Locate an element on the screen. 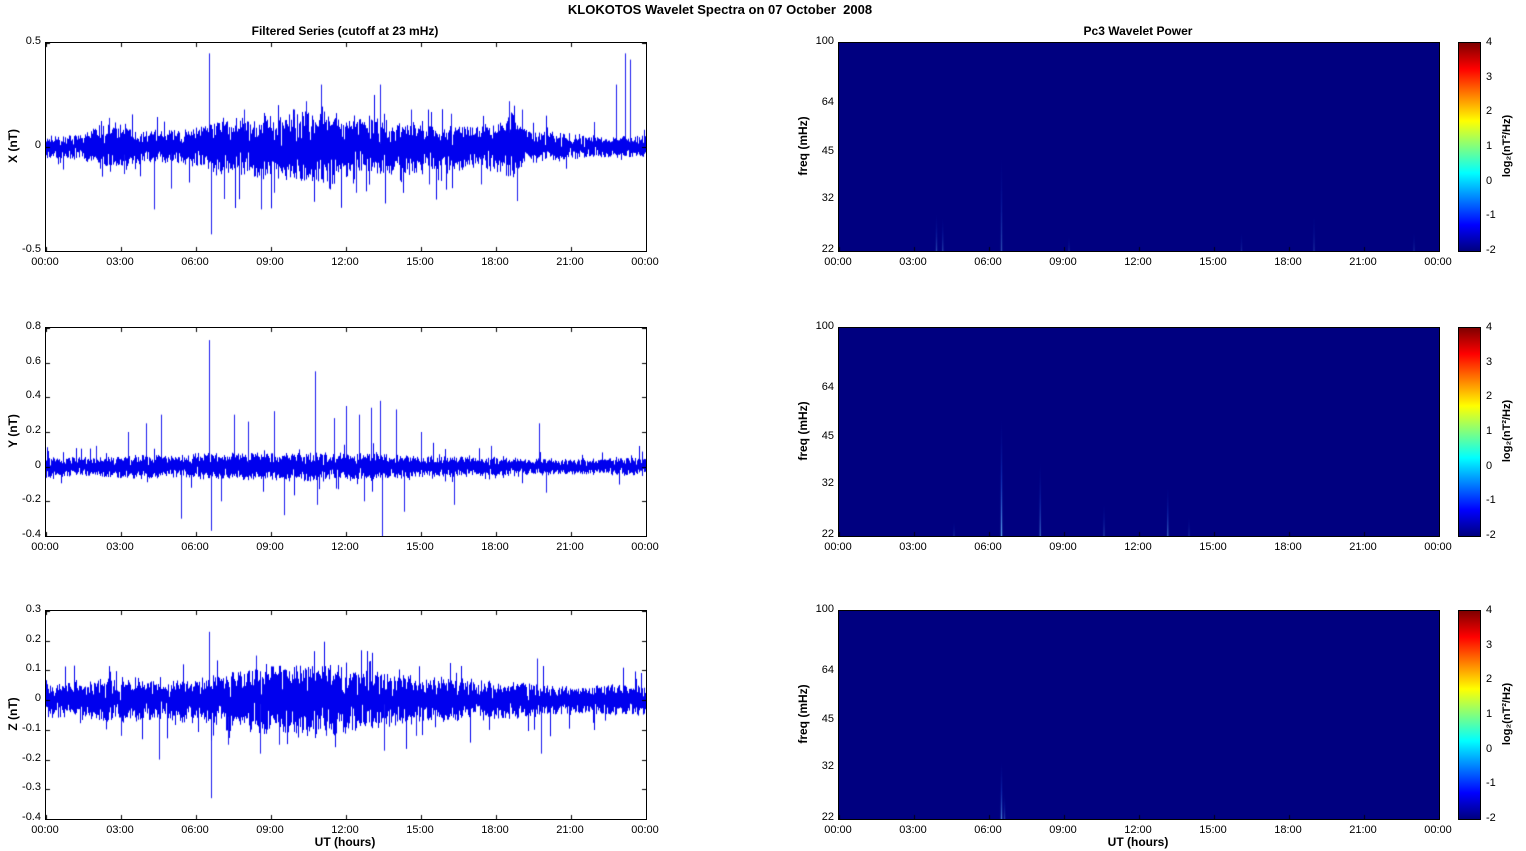 Image resolution: width=1526 pixels, height=851 pixels. filtered-series-title: Filtered Series (cutoff at 23 mHz) is located at coordinates (345, 31).